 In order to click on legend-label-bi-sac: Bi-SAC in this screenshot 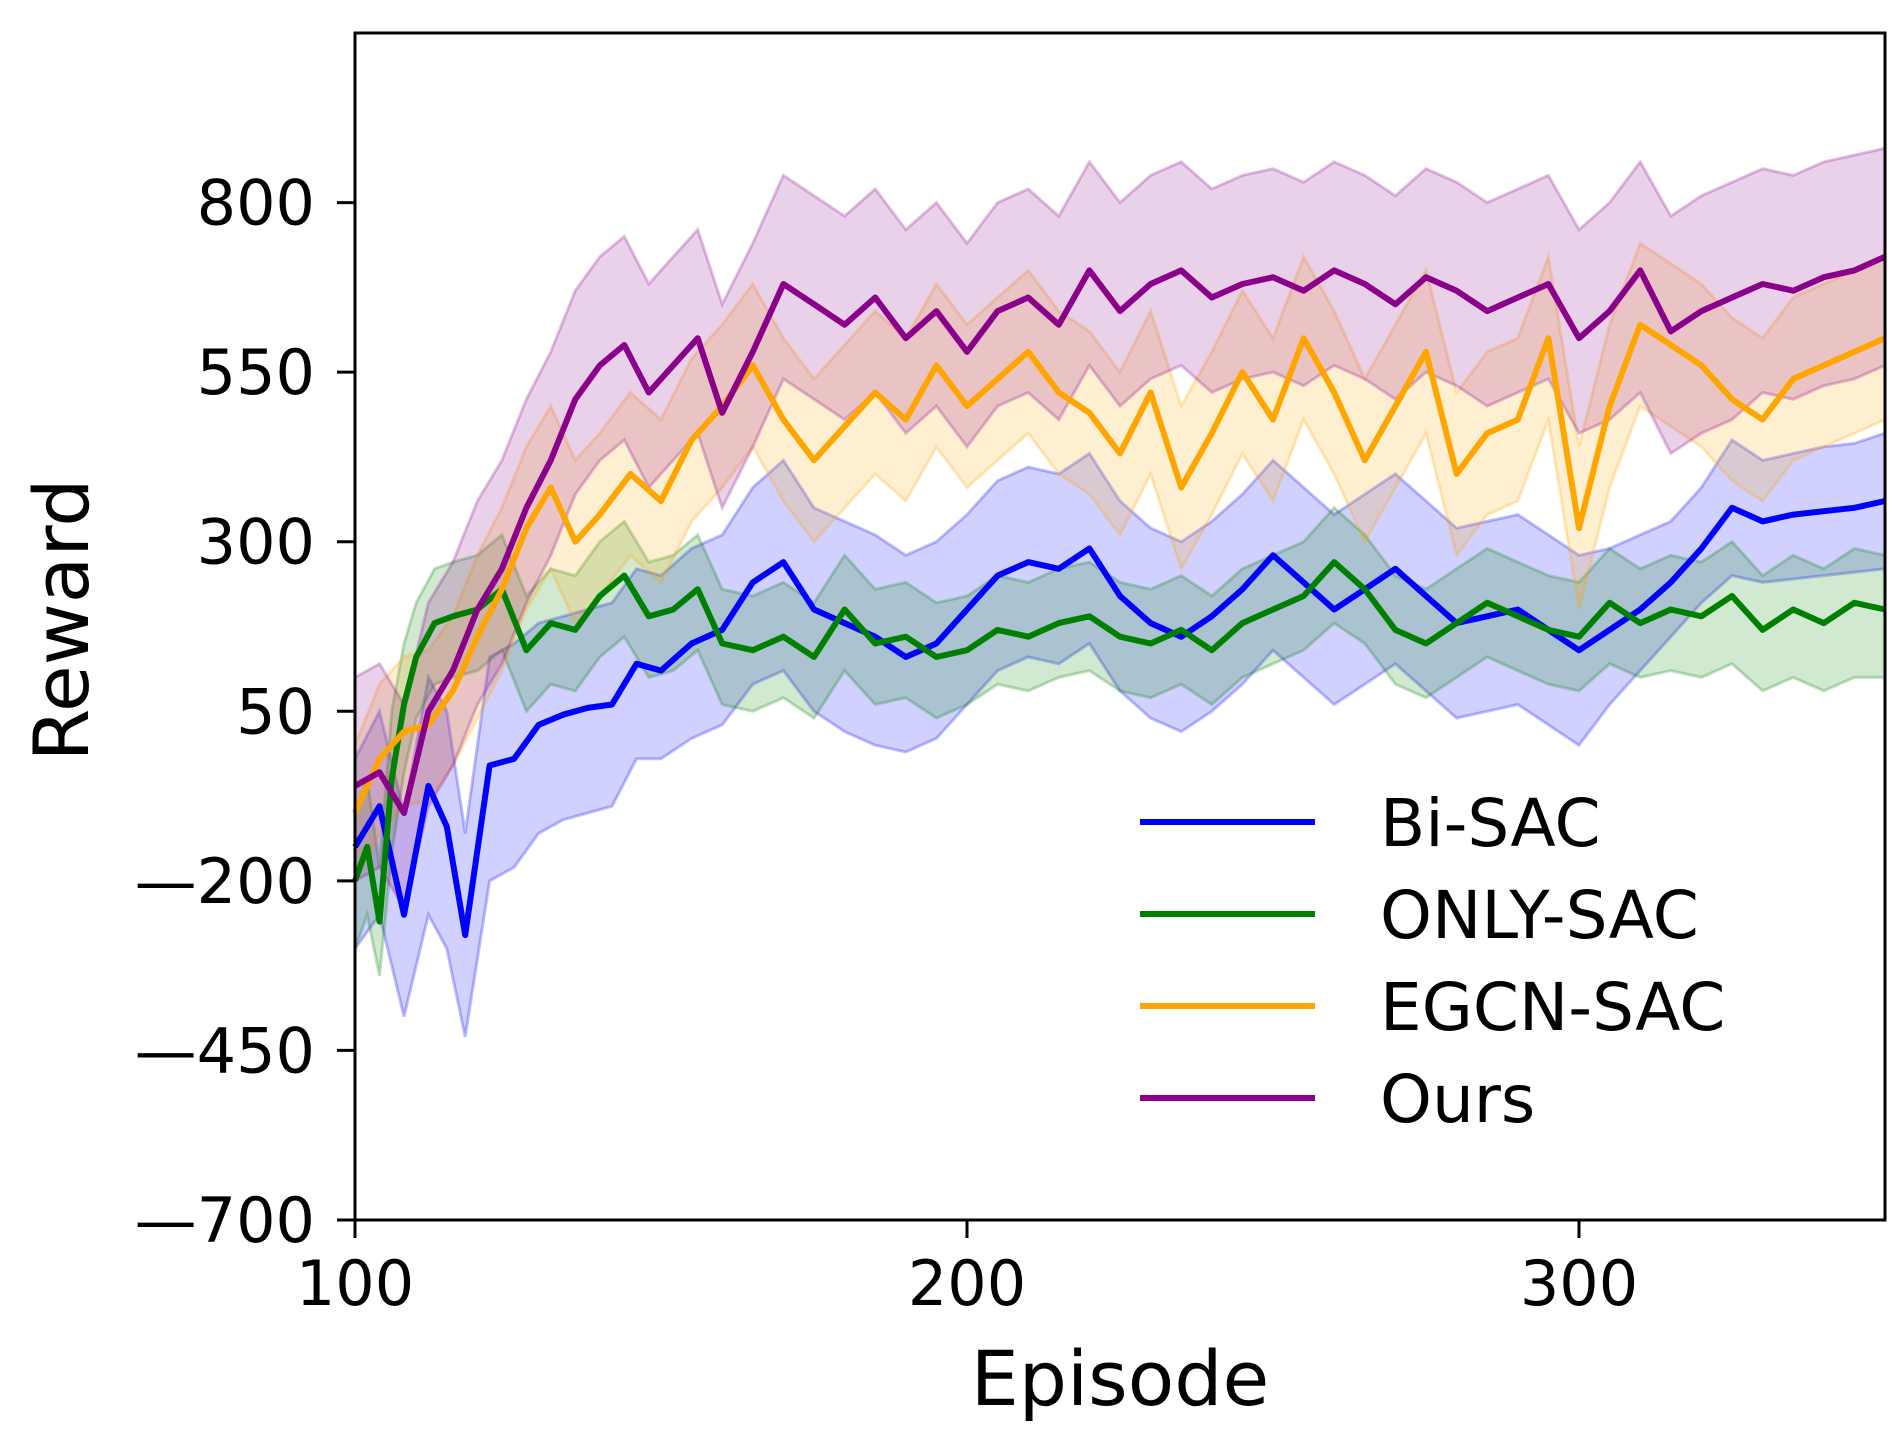, I will do `click(1490, 823)`.